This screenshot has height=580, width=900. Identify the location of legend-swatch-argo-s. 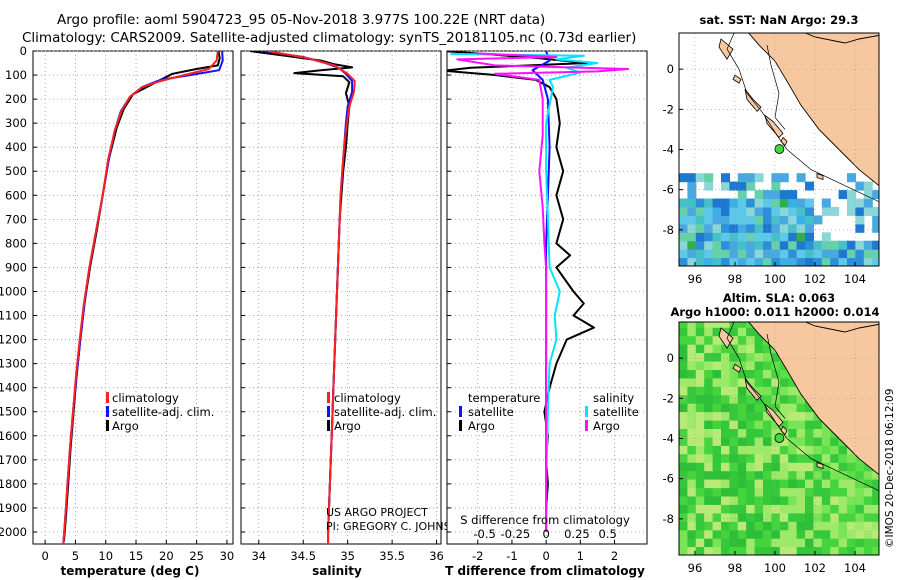
(586, 425).